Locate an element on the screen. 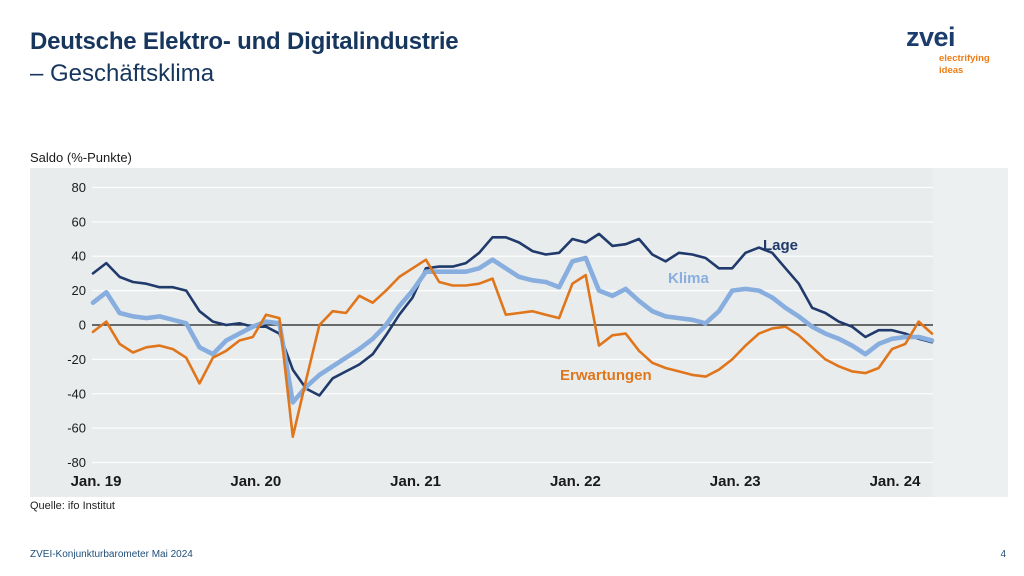  y-tick-label: -20 is located at coordinates (76, 359).